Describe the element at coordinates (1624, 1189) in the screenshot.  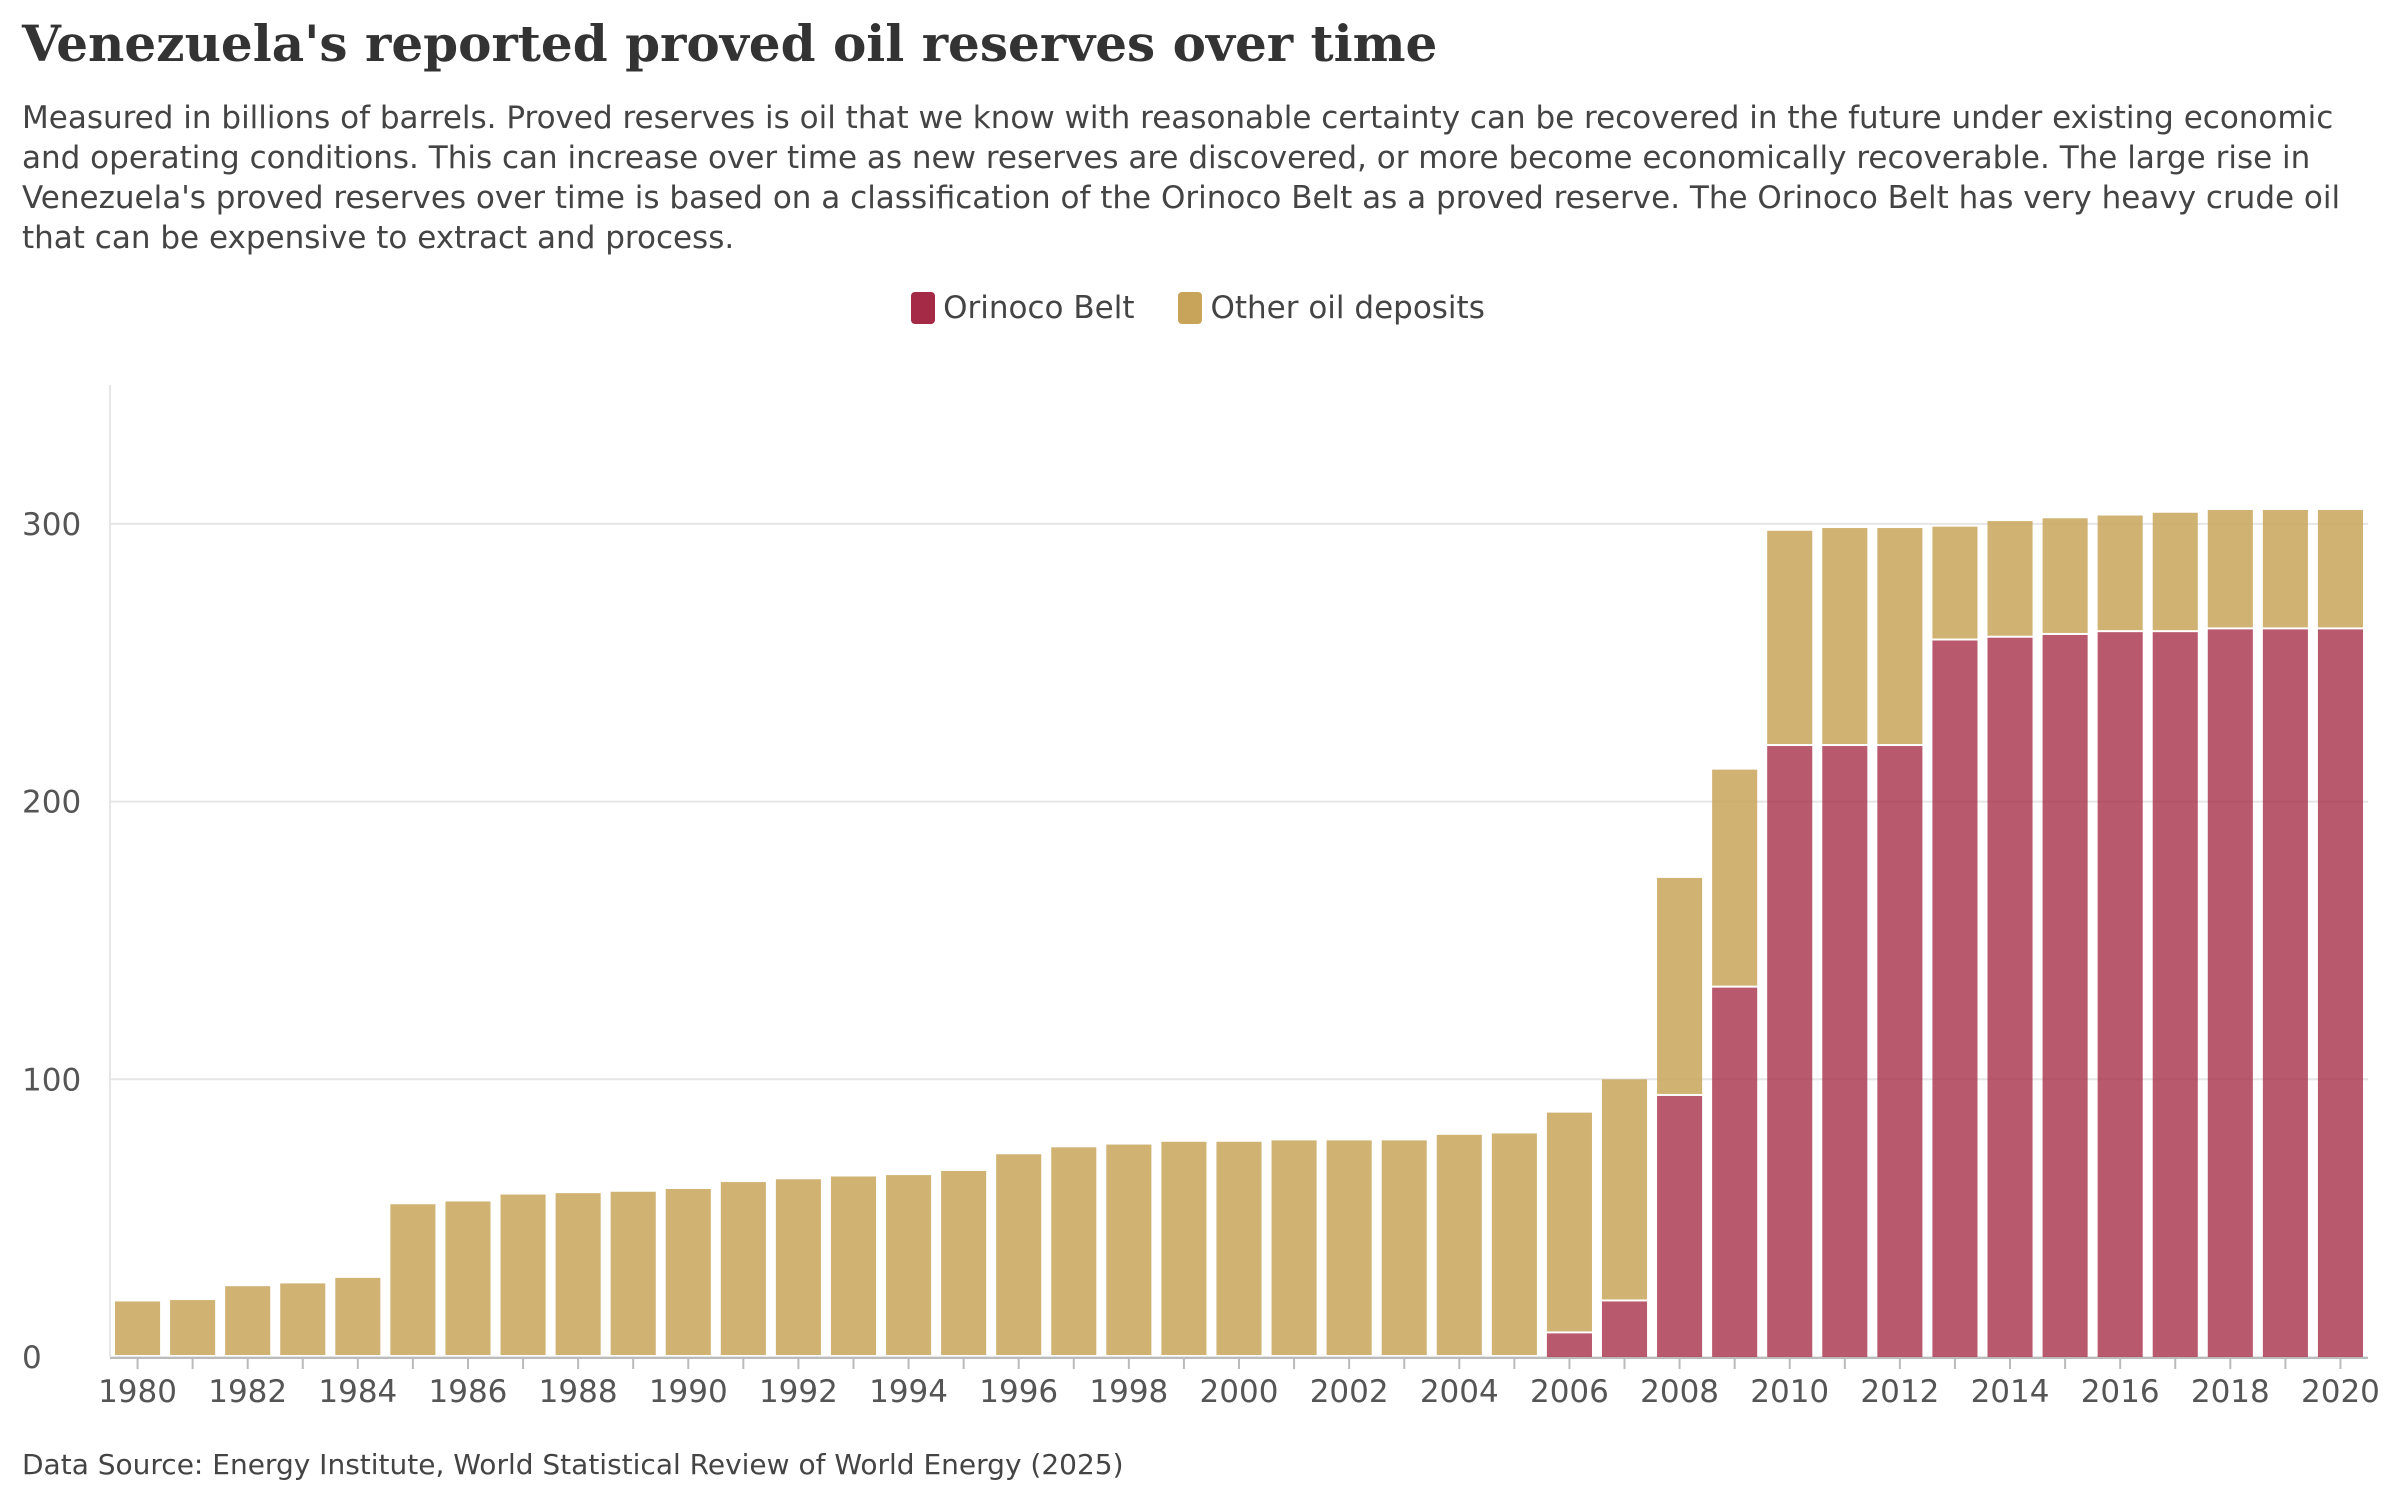
I see `bar-2007-other-oil-deposits` at that location.